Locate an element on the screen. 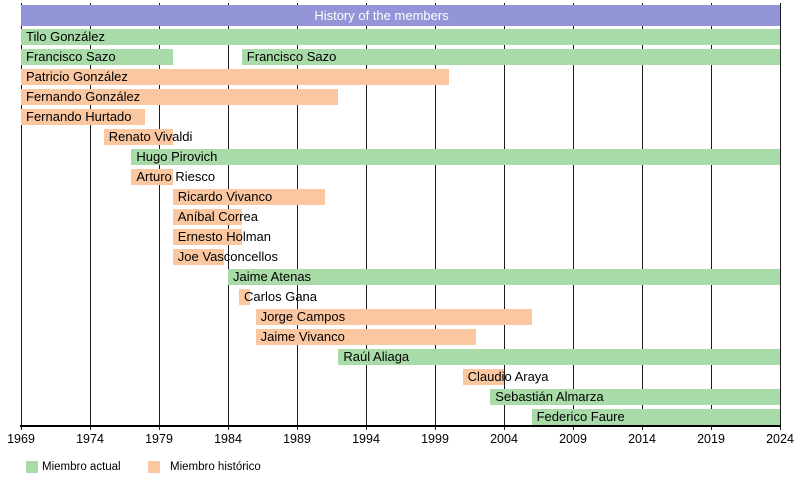  legend-label-historic-member: Miembro histórico is located at coordinates (215, 467).